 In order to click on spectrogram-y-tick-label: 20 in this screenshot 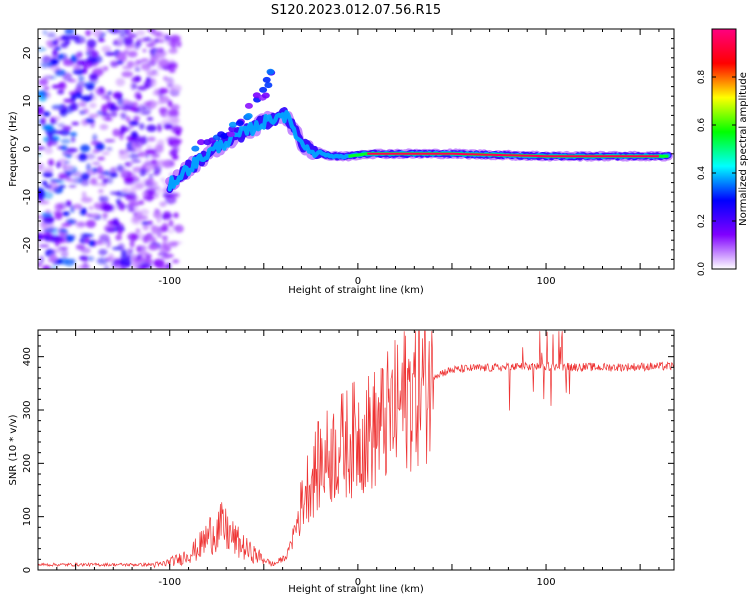, I will do `click(27, 53)`.